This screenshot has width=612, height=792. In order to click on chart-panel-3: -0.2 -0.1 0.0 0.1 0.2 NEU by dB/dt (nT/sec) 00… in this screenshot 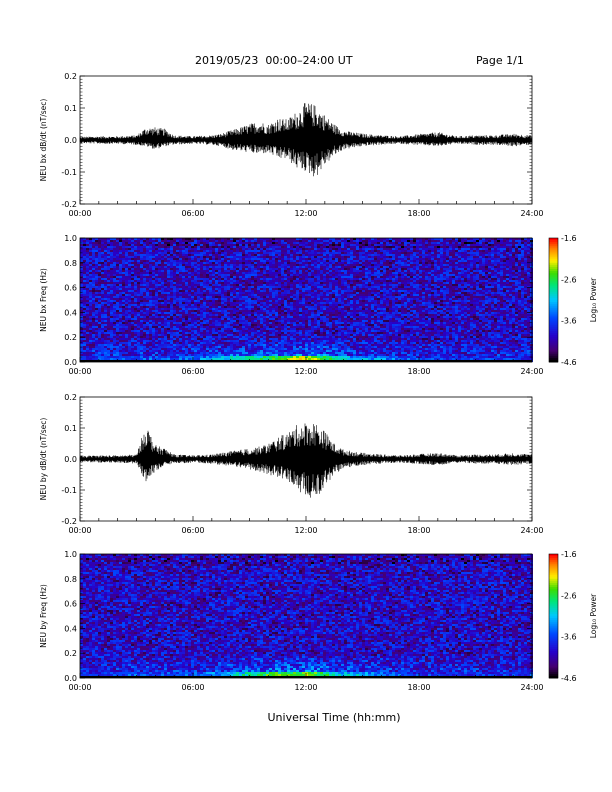, I will do `click(291, 464)`.